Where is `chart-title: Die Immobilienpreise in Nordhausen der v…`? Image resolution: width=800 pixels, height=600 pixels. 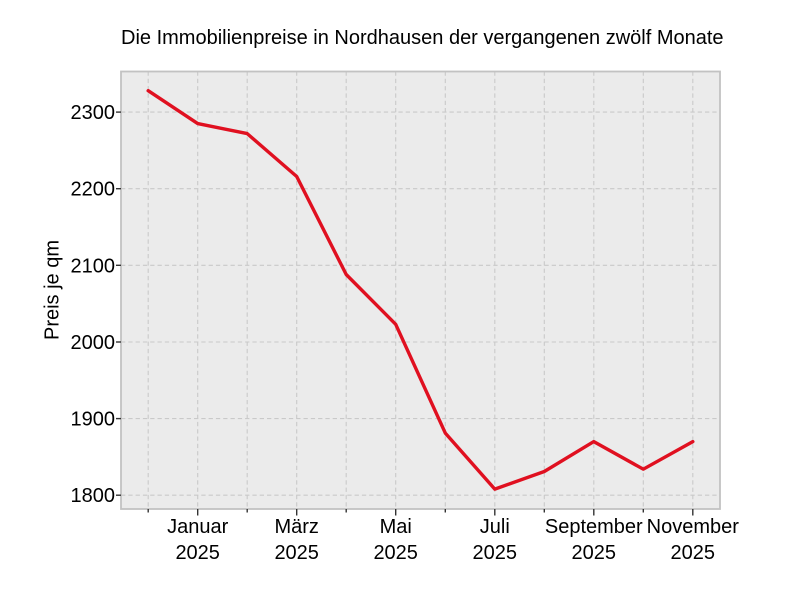 chart-title: Die Immobilienpreise in Nordhausen der v… is located at coordinates (422, 38).